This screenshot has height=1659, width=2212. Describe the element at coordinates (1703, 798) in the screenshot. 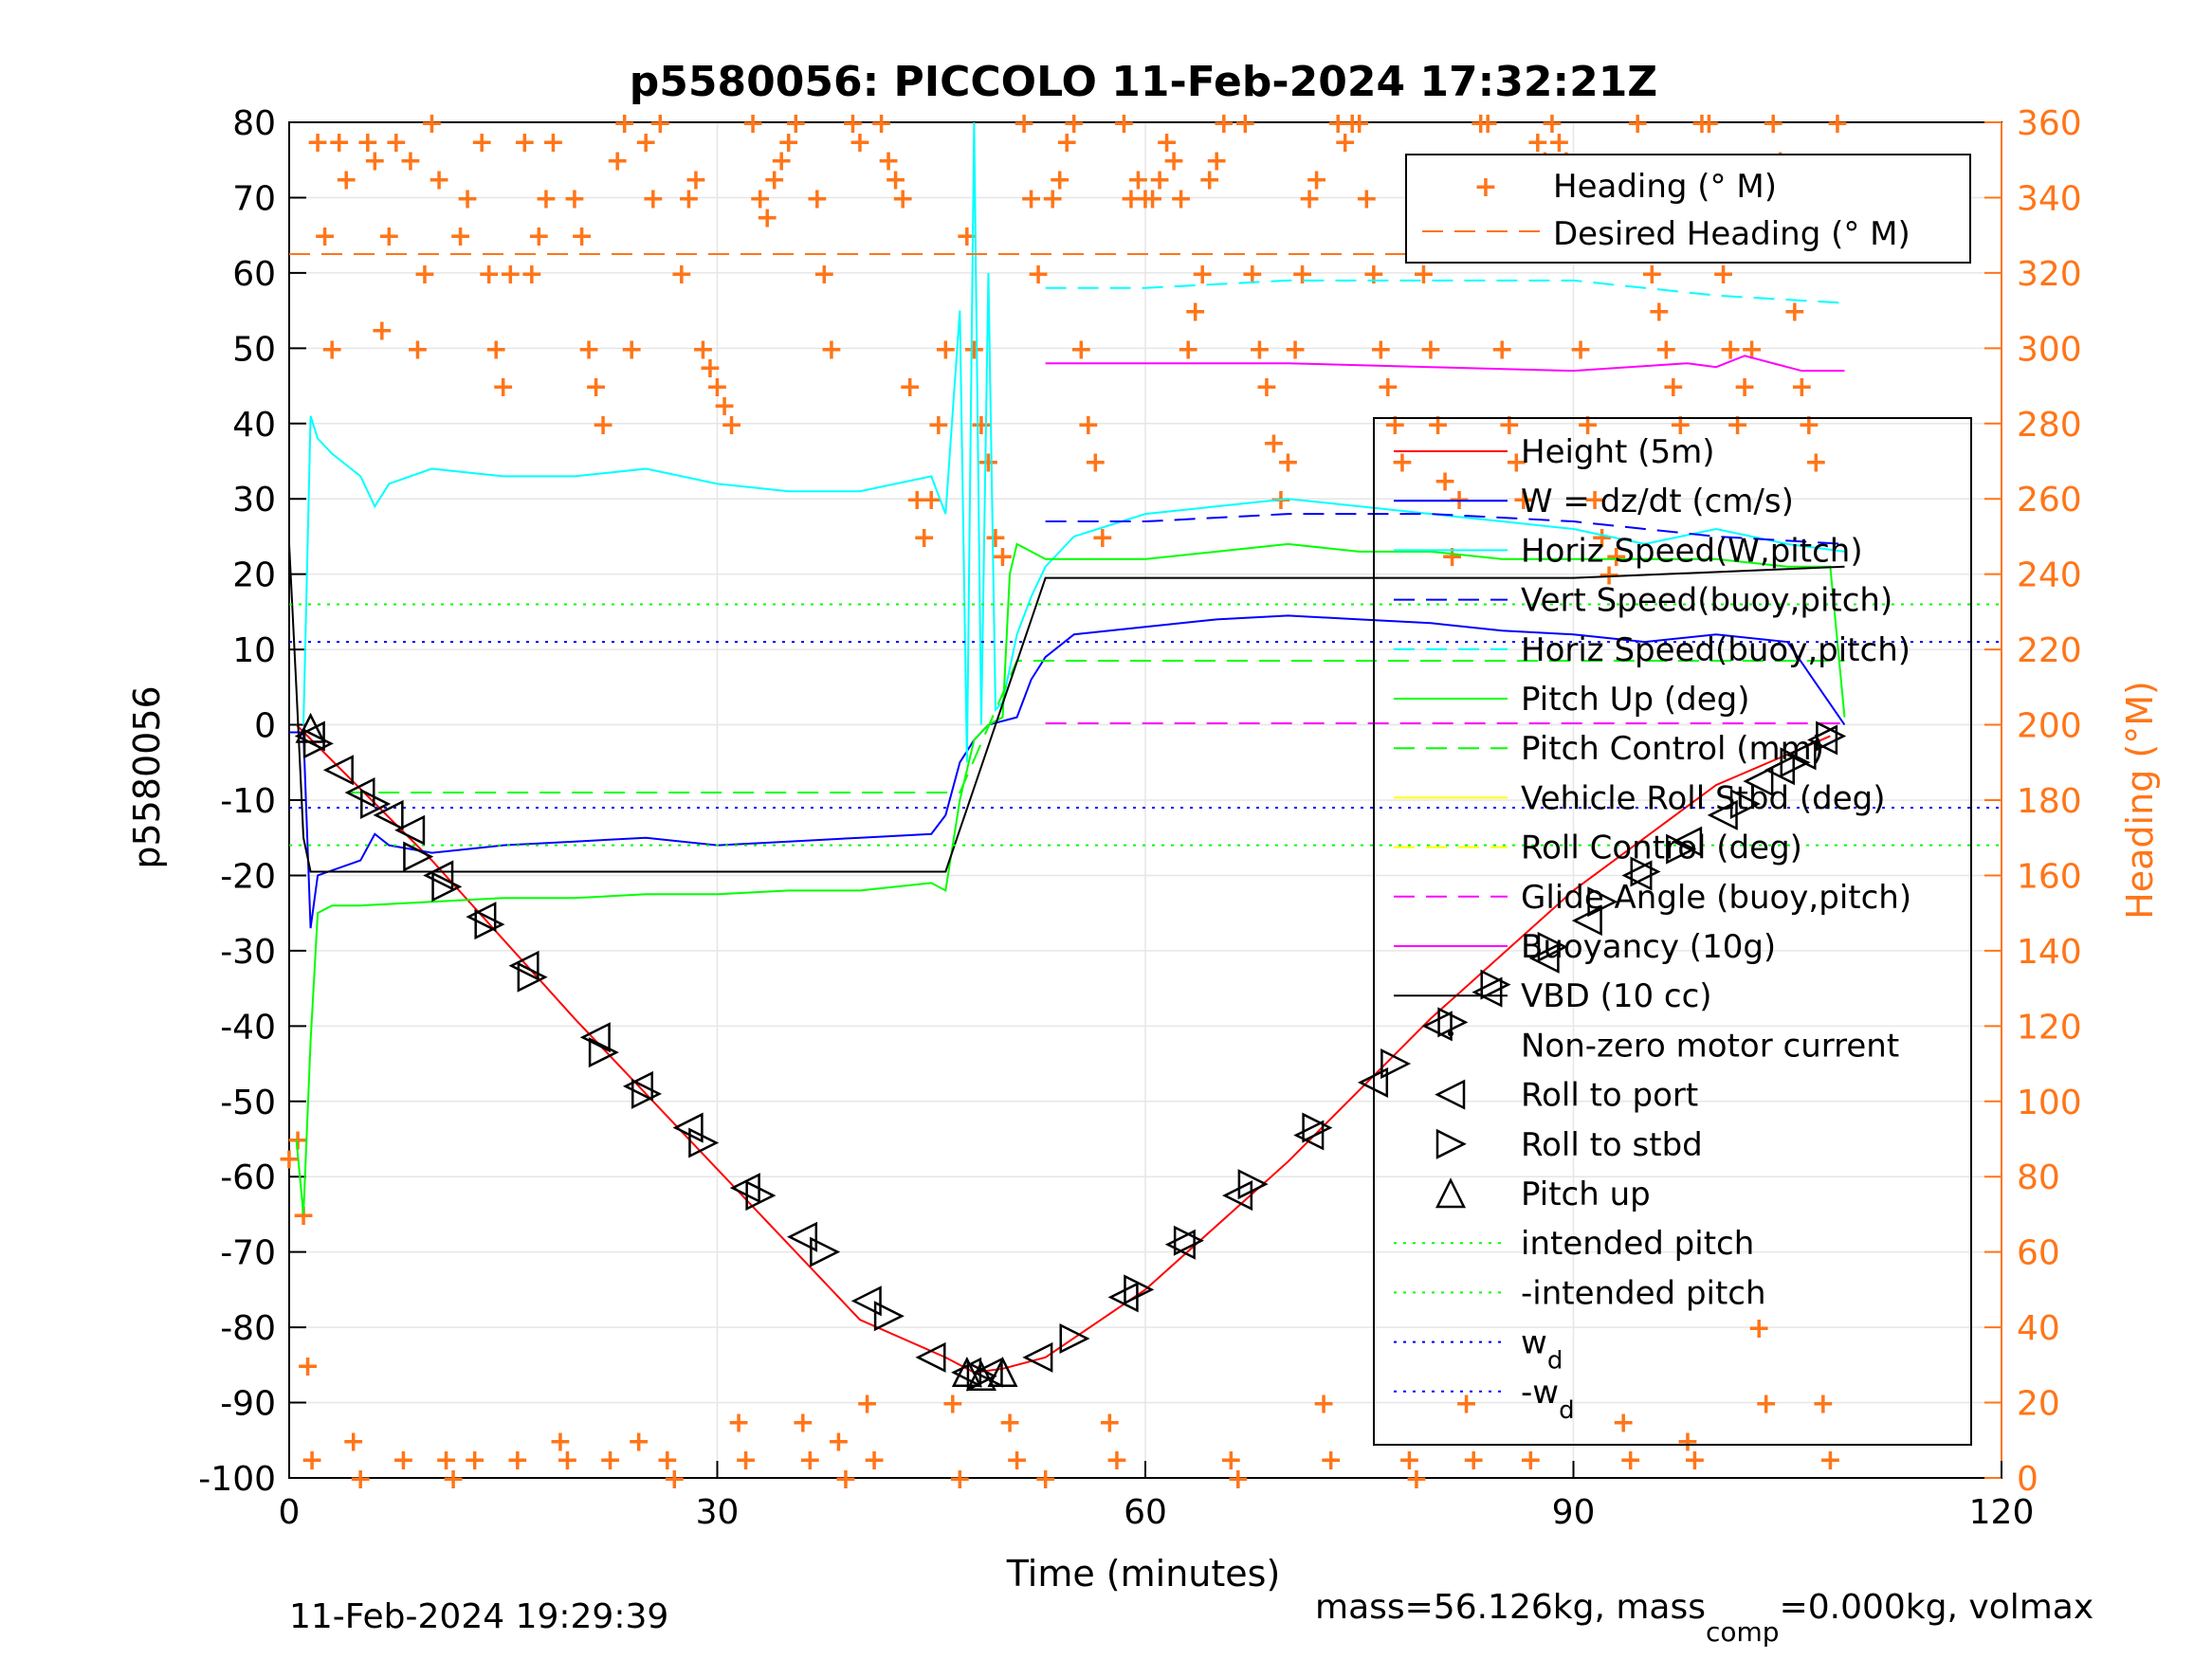

I see `legend-label: Vehicle Roll Stbd (deg)` at that location.